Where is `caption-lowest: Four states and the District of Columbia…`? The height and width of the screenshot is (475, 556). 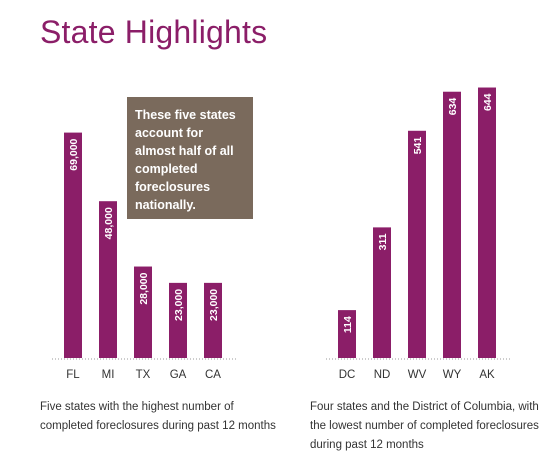 caption-lowest: Four states and the District of Columbia… is located at coordinates (424, 426).